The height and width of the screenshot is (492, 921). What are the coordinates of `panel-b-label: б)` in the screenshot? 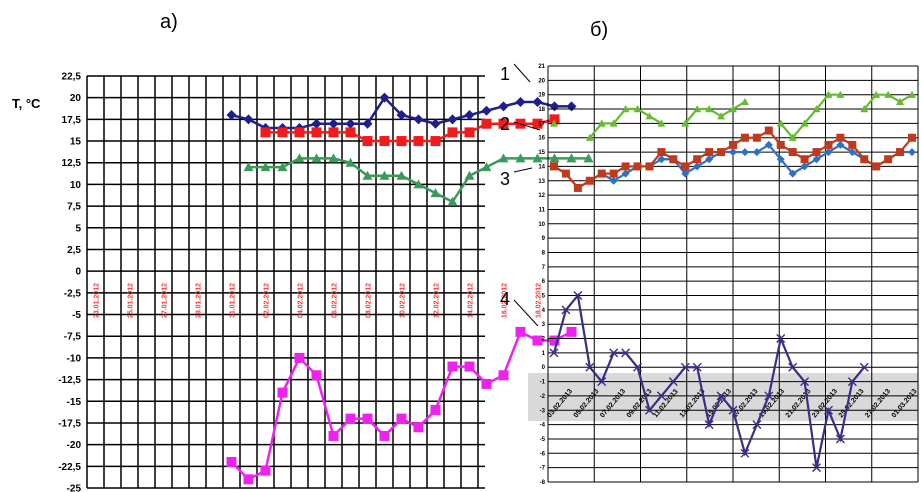 It's located at (599, 30).